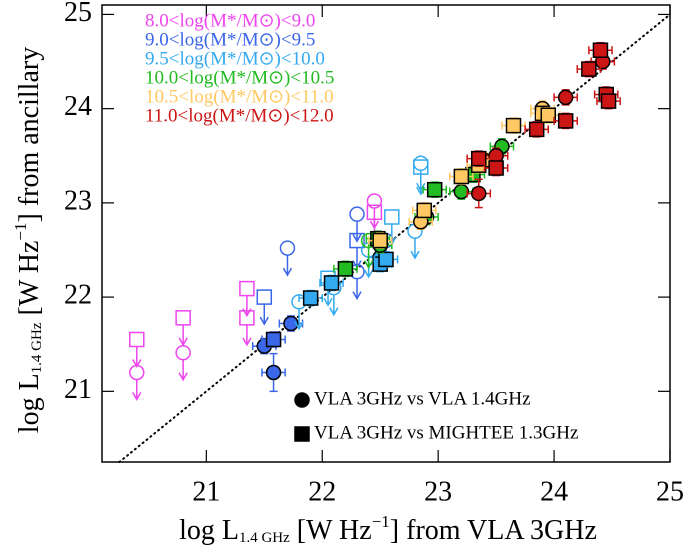  I want to click on x-tick-label: 21, so click(206, 491).